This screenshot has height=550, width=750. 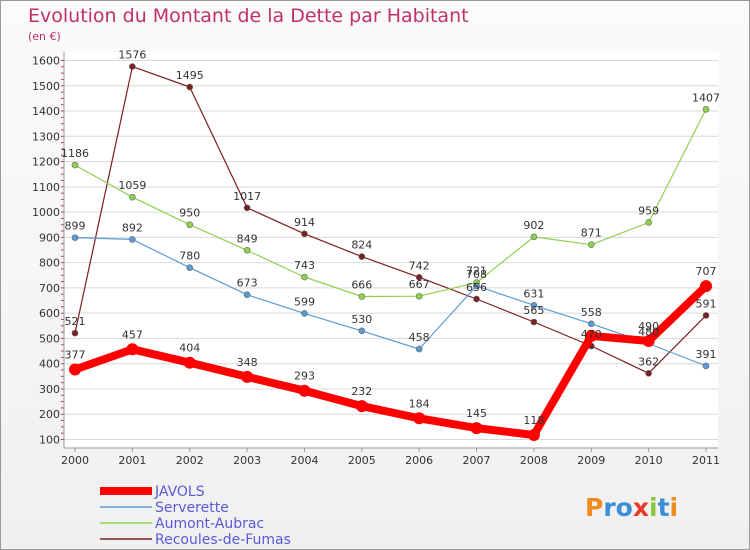 I want to click on data-label-aumont-aubrac: 743, so click(x=304, y=265).